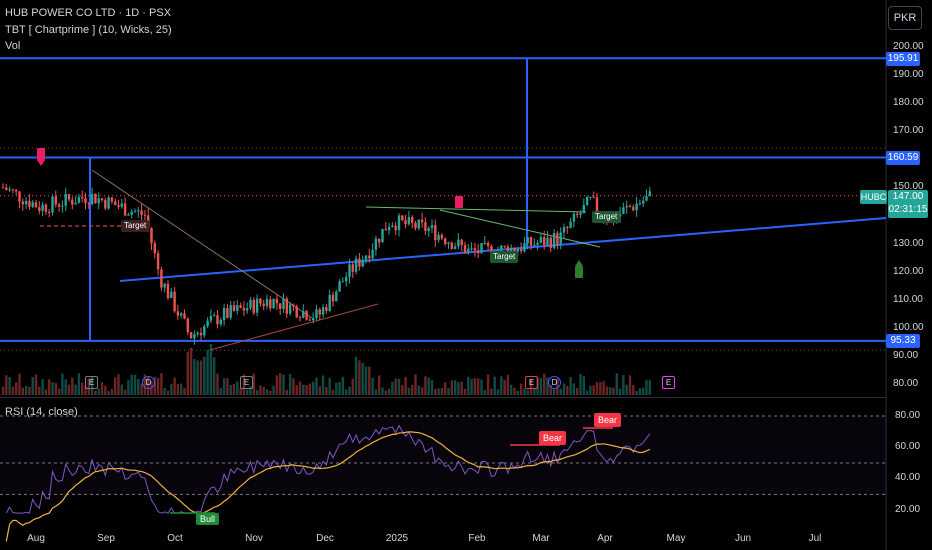 Image resolution: width=932 pixels, height=550 pixels. Describe the element at coordinates (908, 477) in the screenshot. I see `rsi-tick: 40.00` at that location.